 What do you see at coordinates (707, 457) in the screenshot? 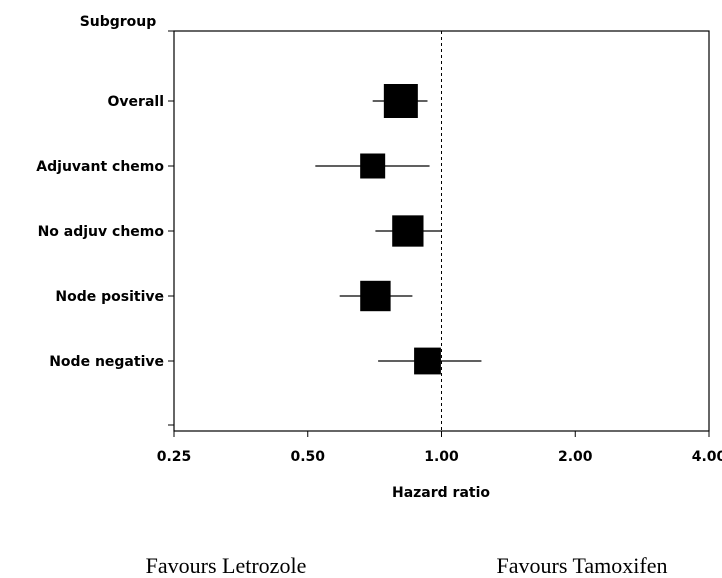
I see `x-tick-label: 4.00` at bounding box center [707, 457].